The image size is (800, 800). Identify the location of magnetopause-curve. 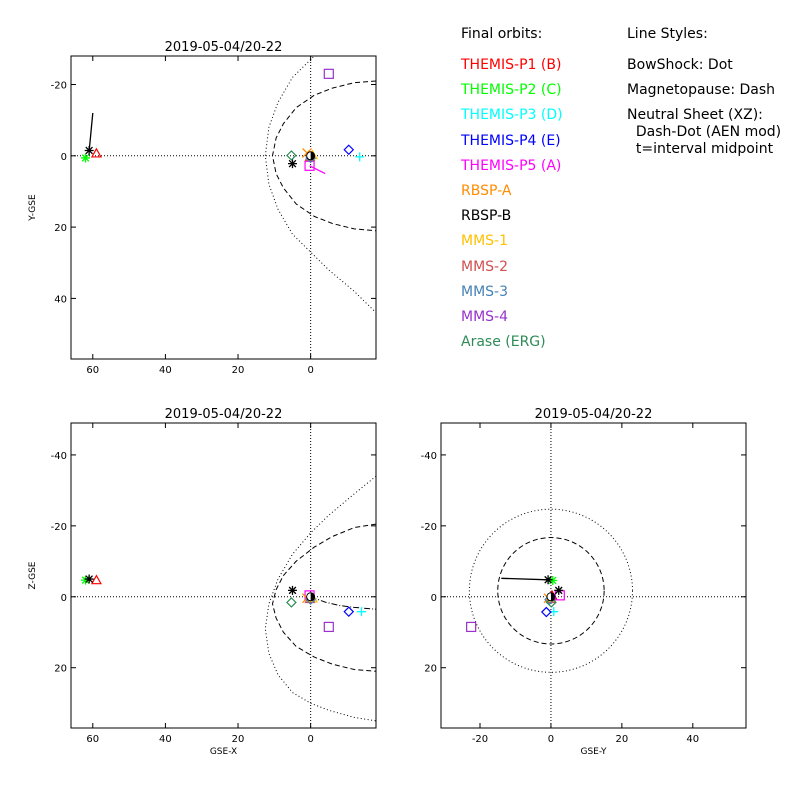
(323, 597).